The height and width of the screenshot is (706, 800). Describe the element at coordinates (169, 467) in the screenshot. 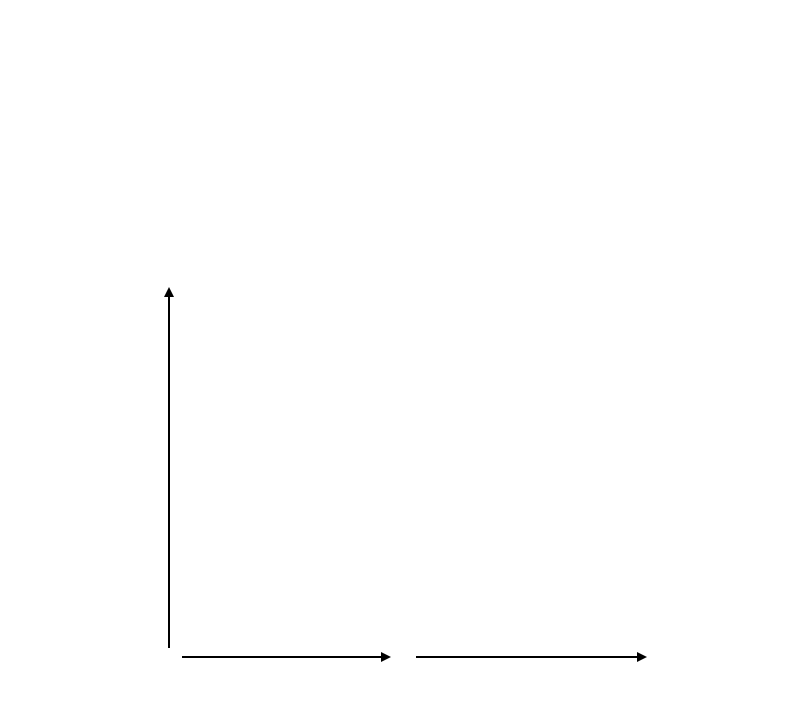

I see `hoechst-axis-arrow` at that location.